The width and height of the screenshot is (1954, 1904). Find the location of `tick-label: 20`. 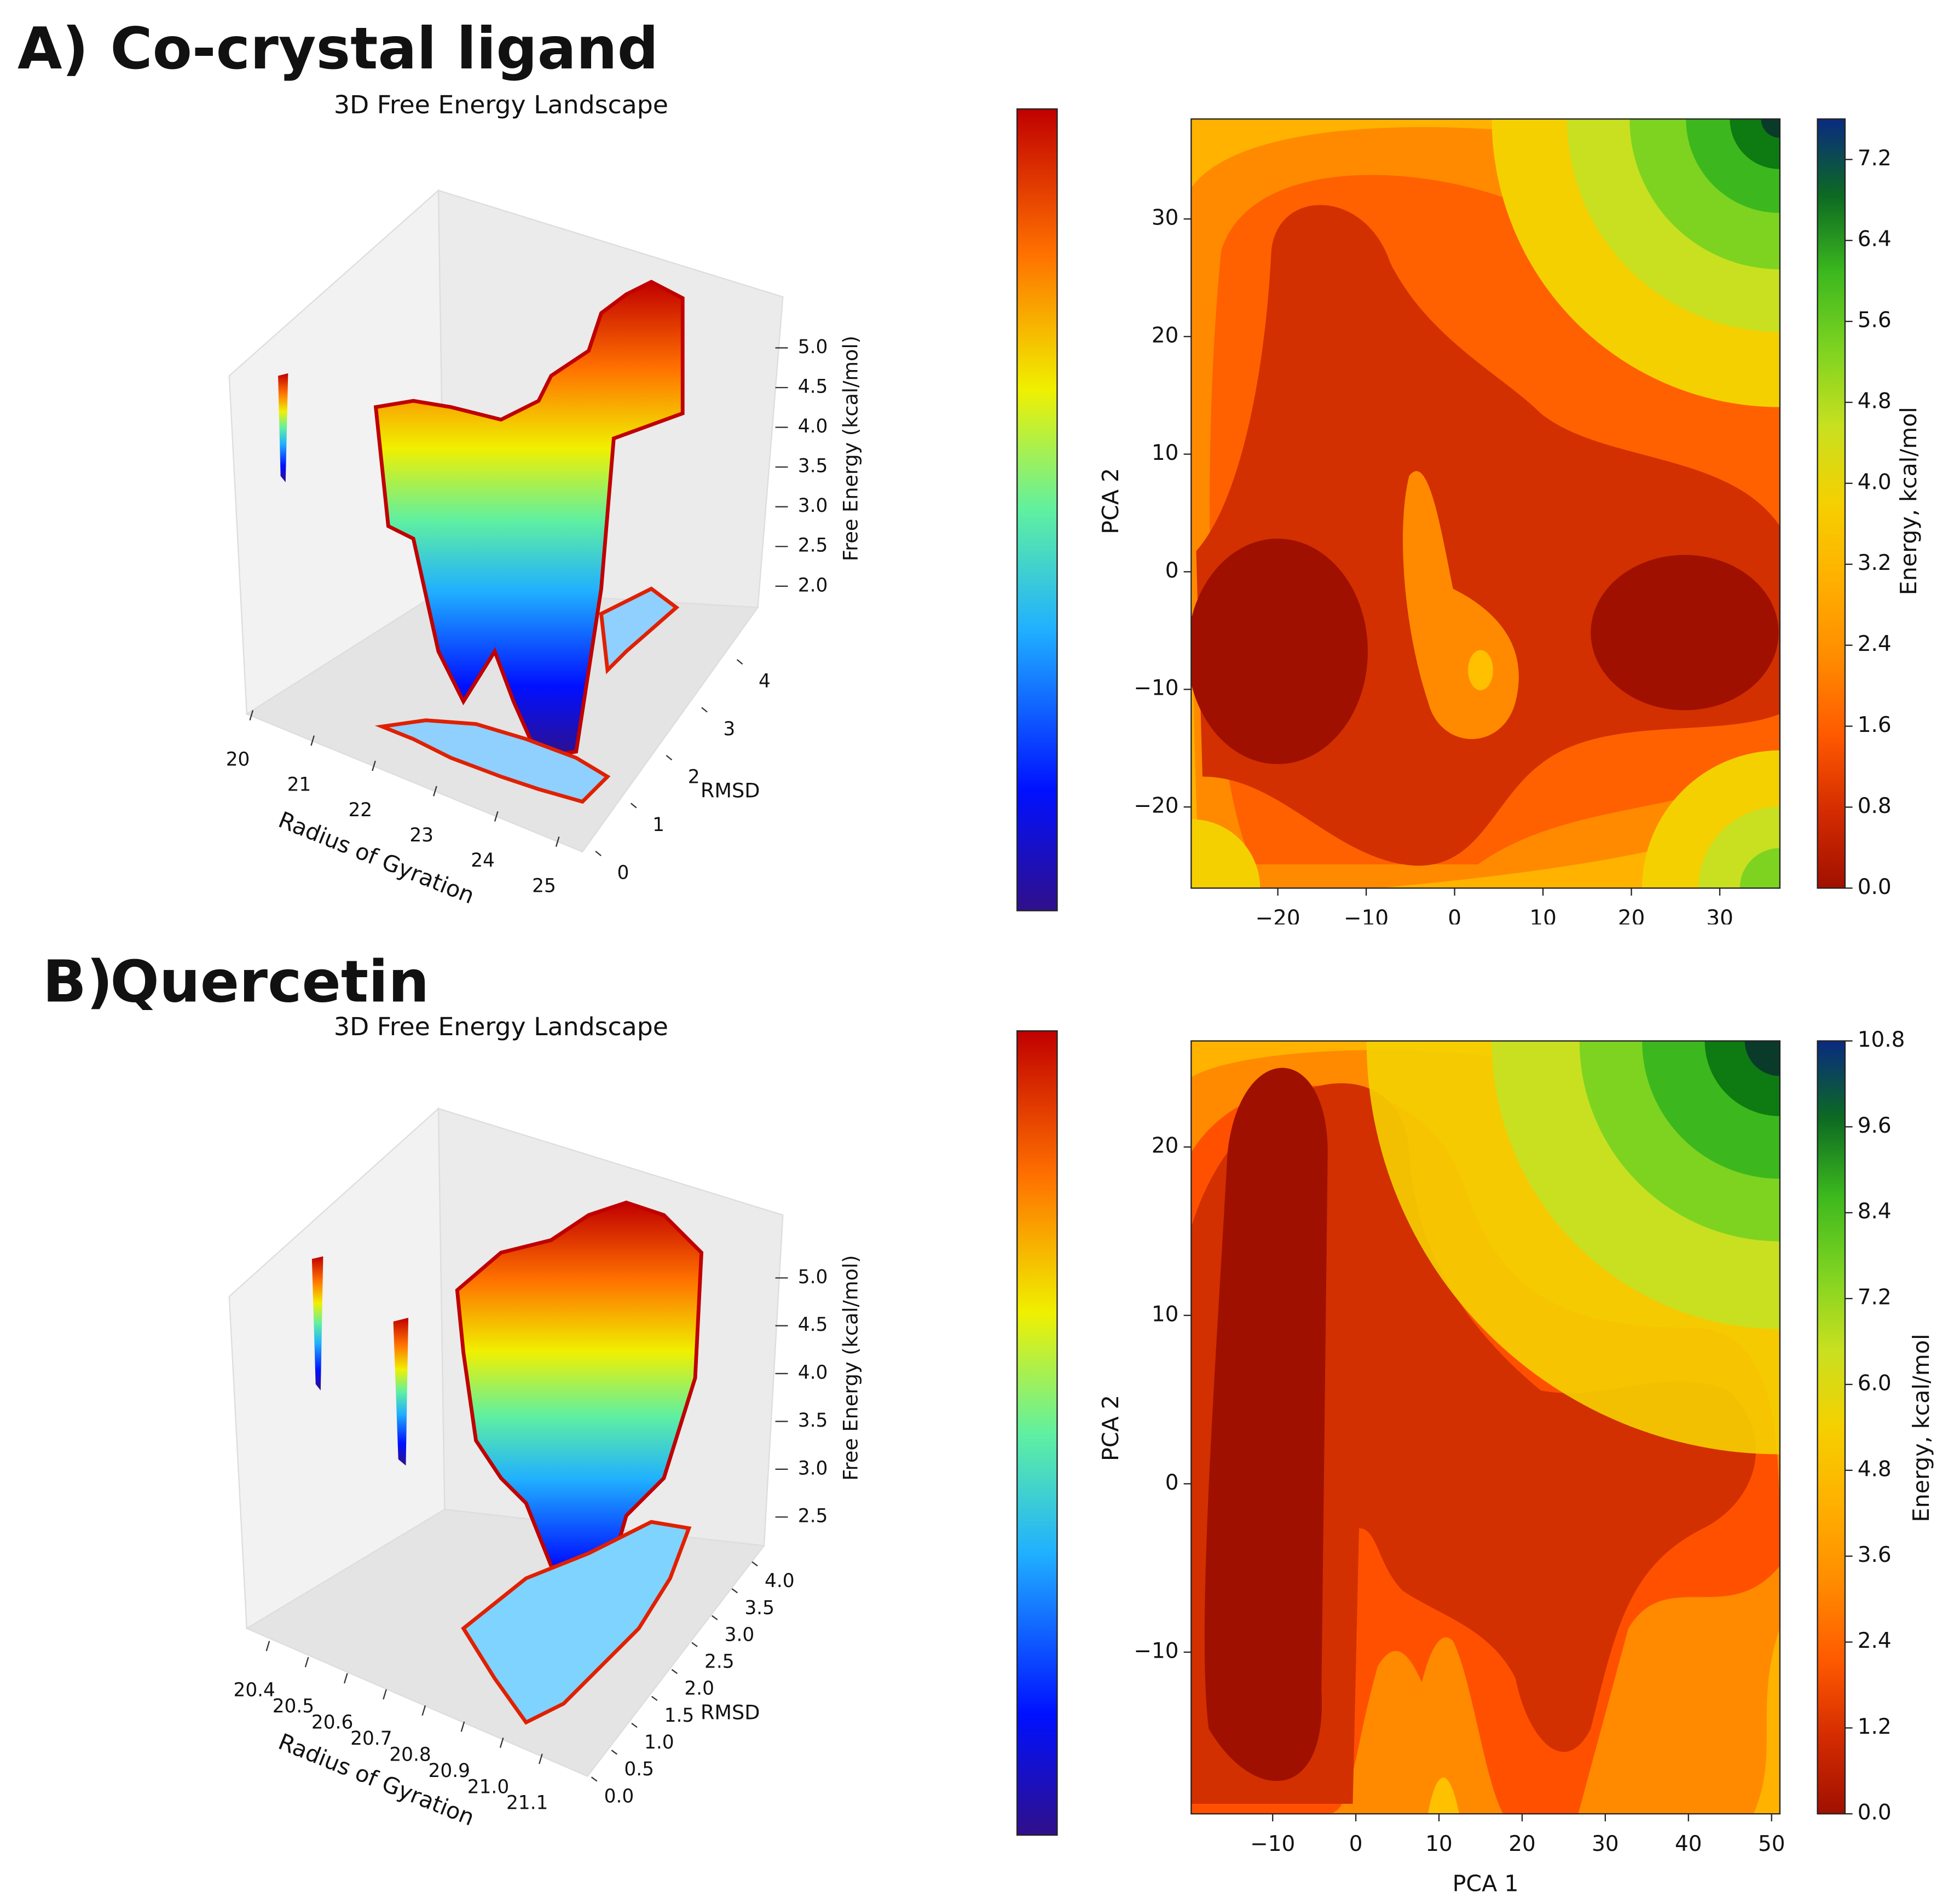

tick-label: 20 is located at coordinates (238, 759).